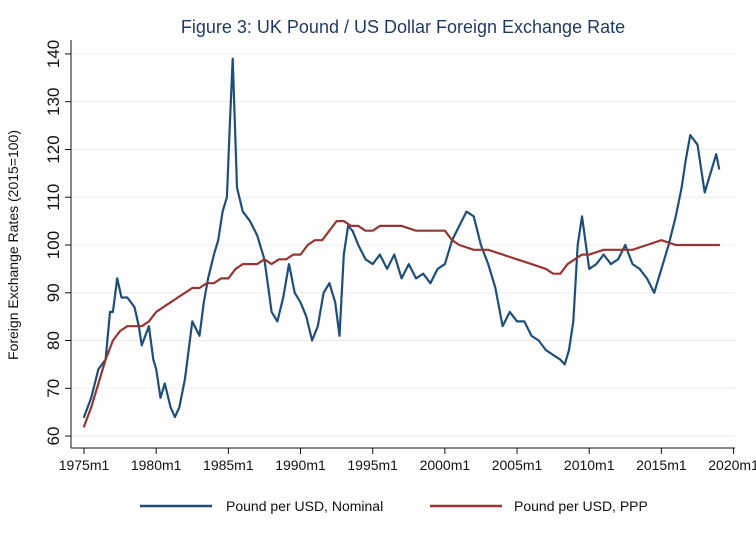 This screenshot has width=756, height=549. Describe the element at coordinates (304, 506) in the screenshot. I see `legend-label-nominal: Pound per USD, Nominal` at that location.